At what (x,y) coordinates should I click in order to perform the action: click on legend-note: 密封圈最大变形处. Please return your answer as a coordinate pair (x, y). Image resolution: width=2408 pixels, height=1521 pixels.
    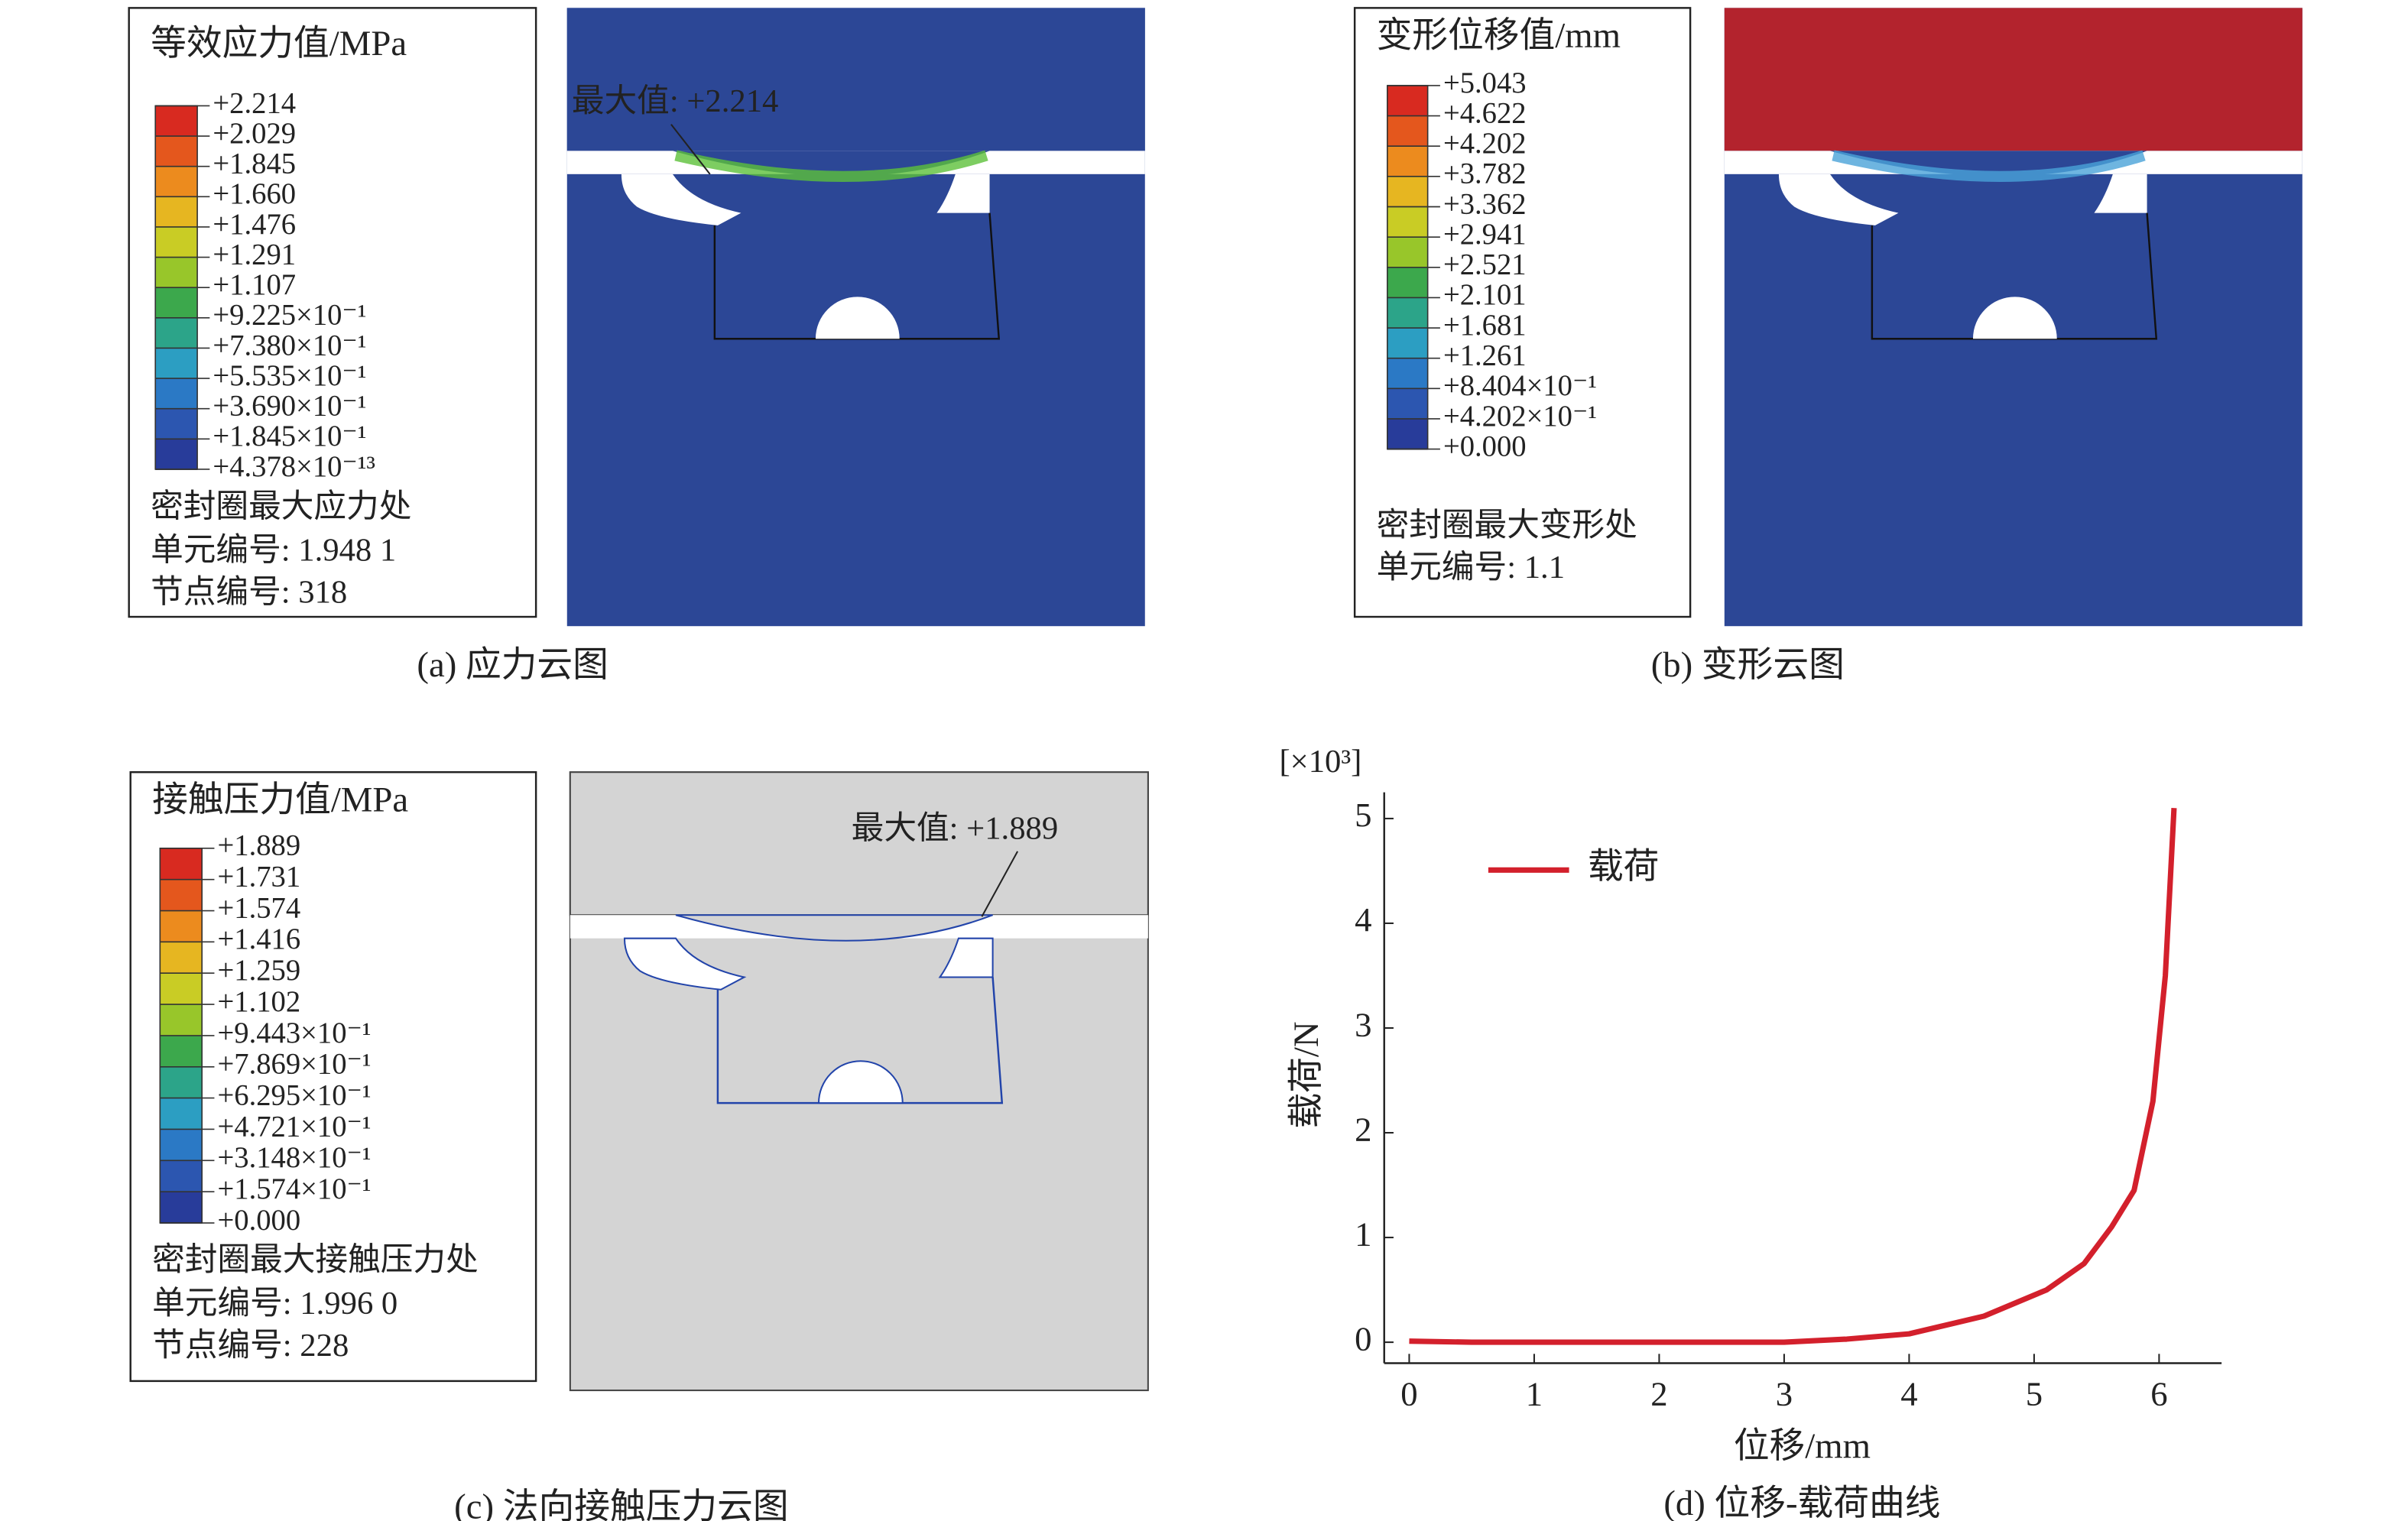
    Looking at the image, I should click on (1507, 525).